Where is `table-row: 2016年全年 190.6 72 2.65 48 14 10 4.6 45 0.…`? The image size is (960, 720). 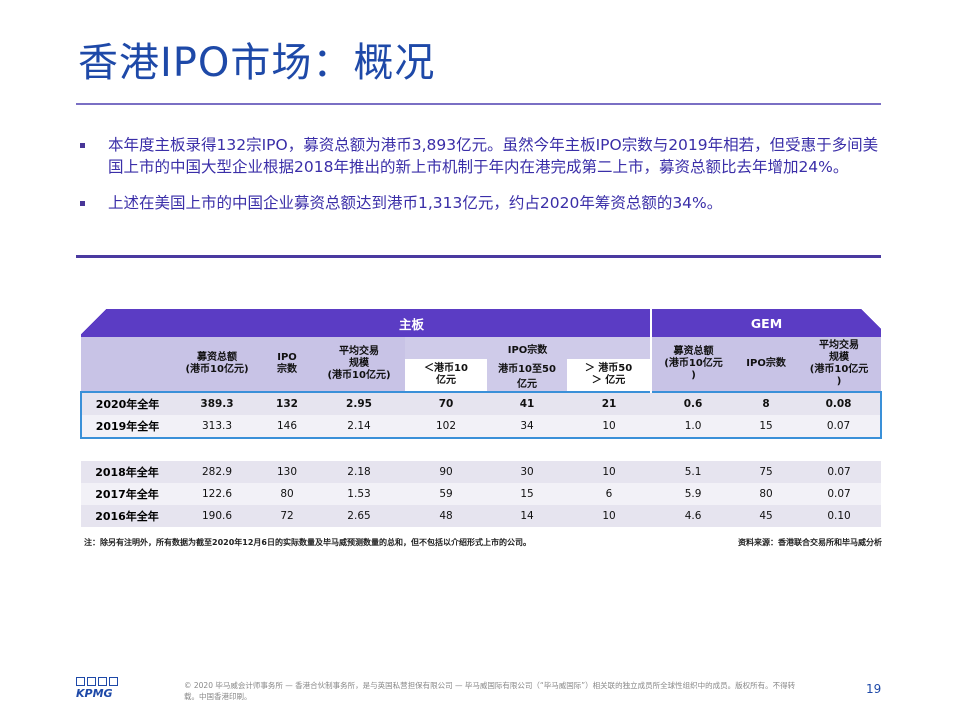 table-row: 2016年全年 190.6 72 2.65 48 14 10 4.6 45 0.… is located at coordinates (481, 516).